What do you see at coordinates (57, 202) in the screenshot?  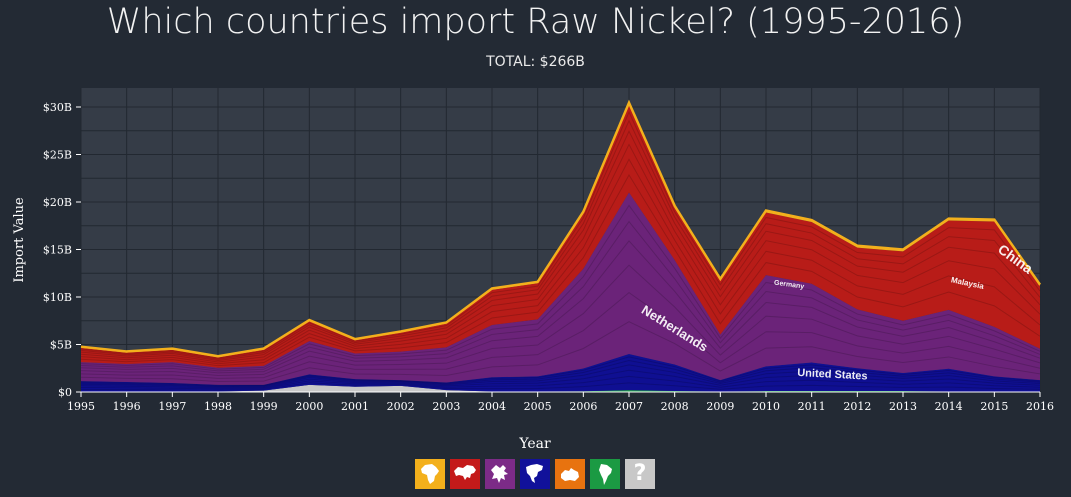 I see `y-tick-label: $20B` at bounding box center [57, 202].